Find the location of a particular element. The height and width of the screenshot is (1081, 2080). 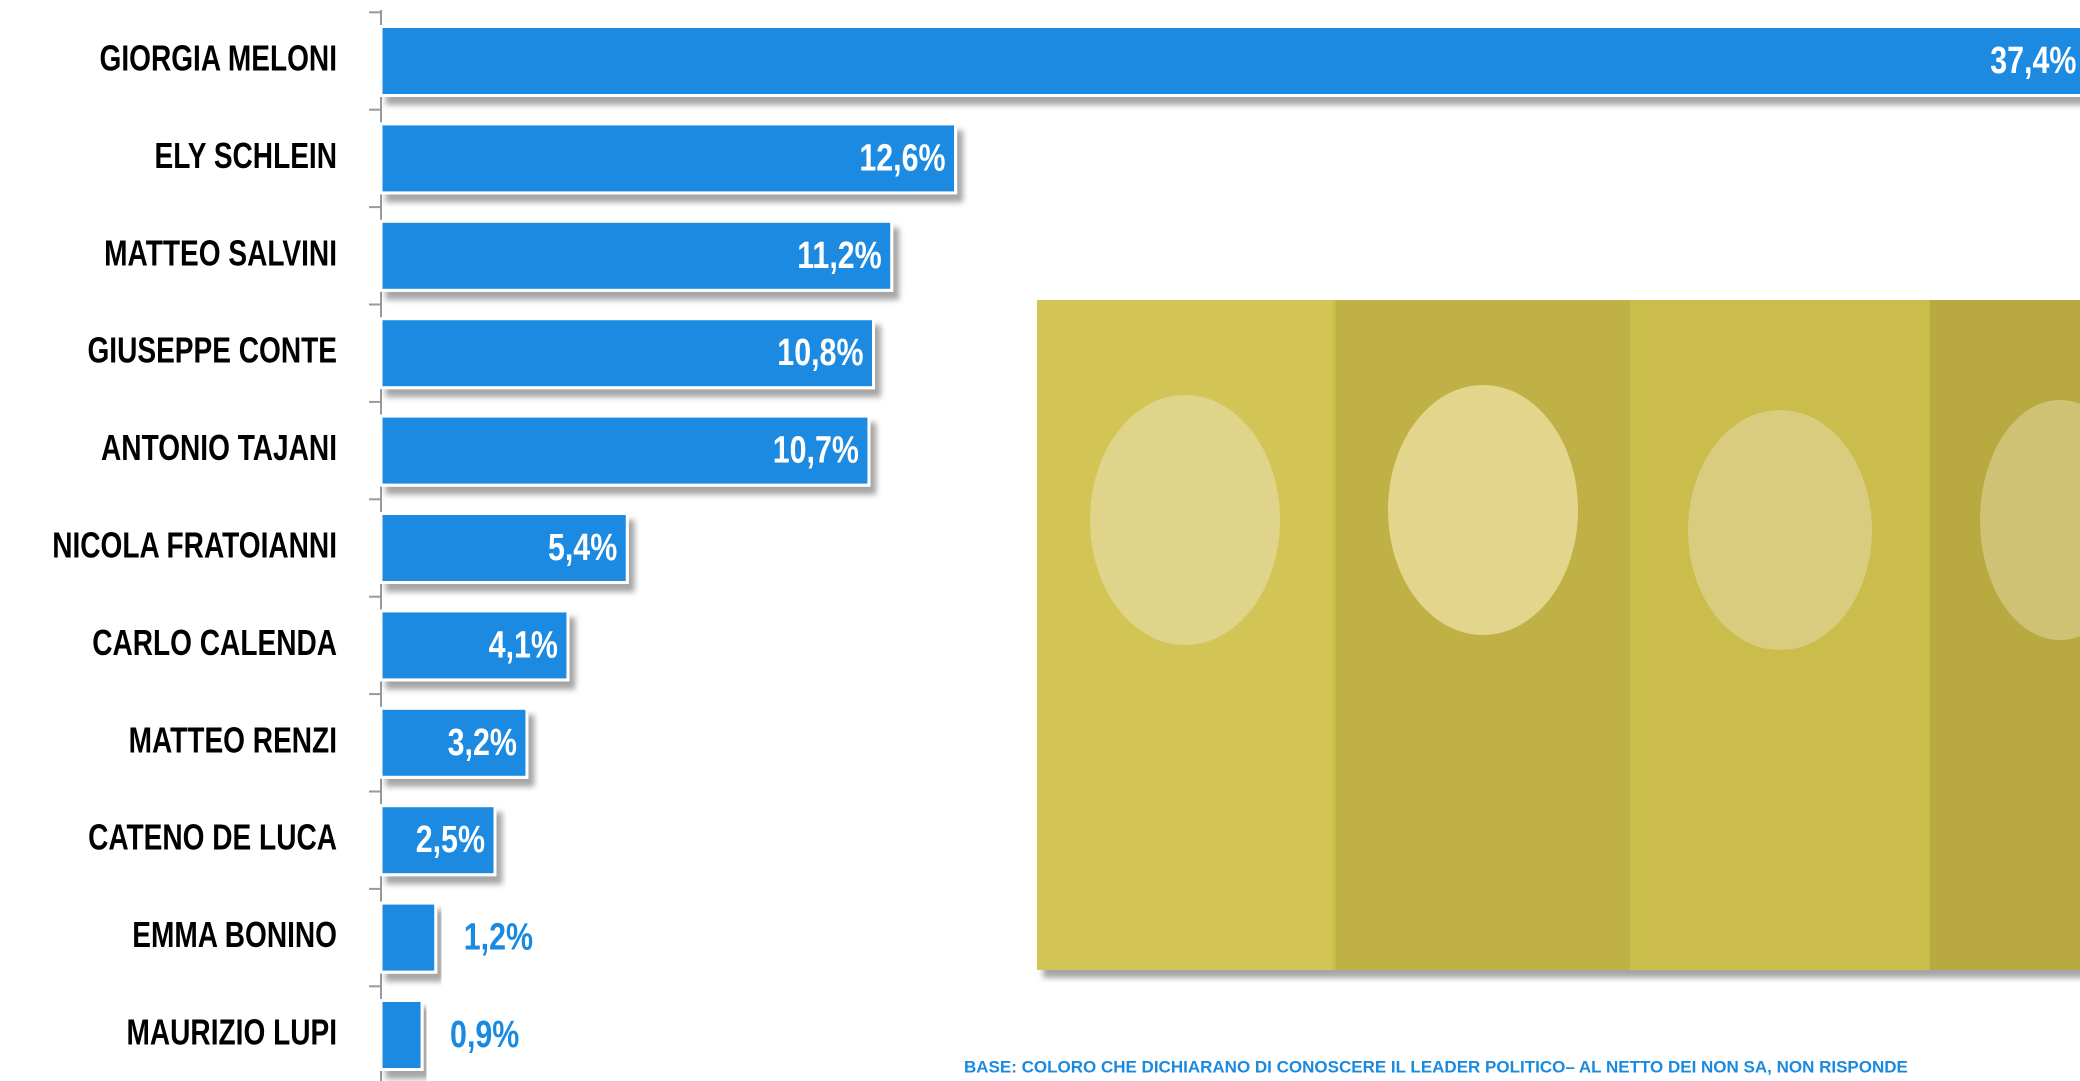

value-label-group: 3,2% is located at coordinates (482, 743).